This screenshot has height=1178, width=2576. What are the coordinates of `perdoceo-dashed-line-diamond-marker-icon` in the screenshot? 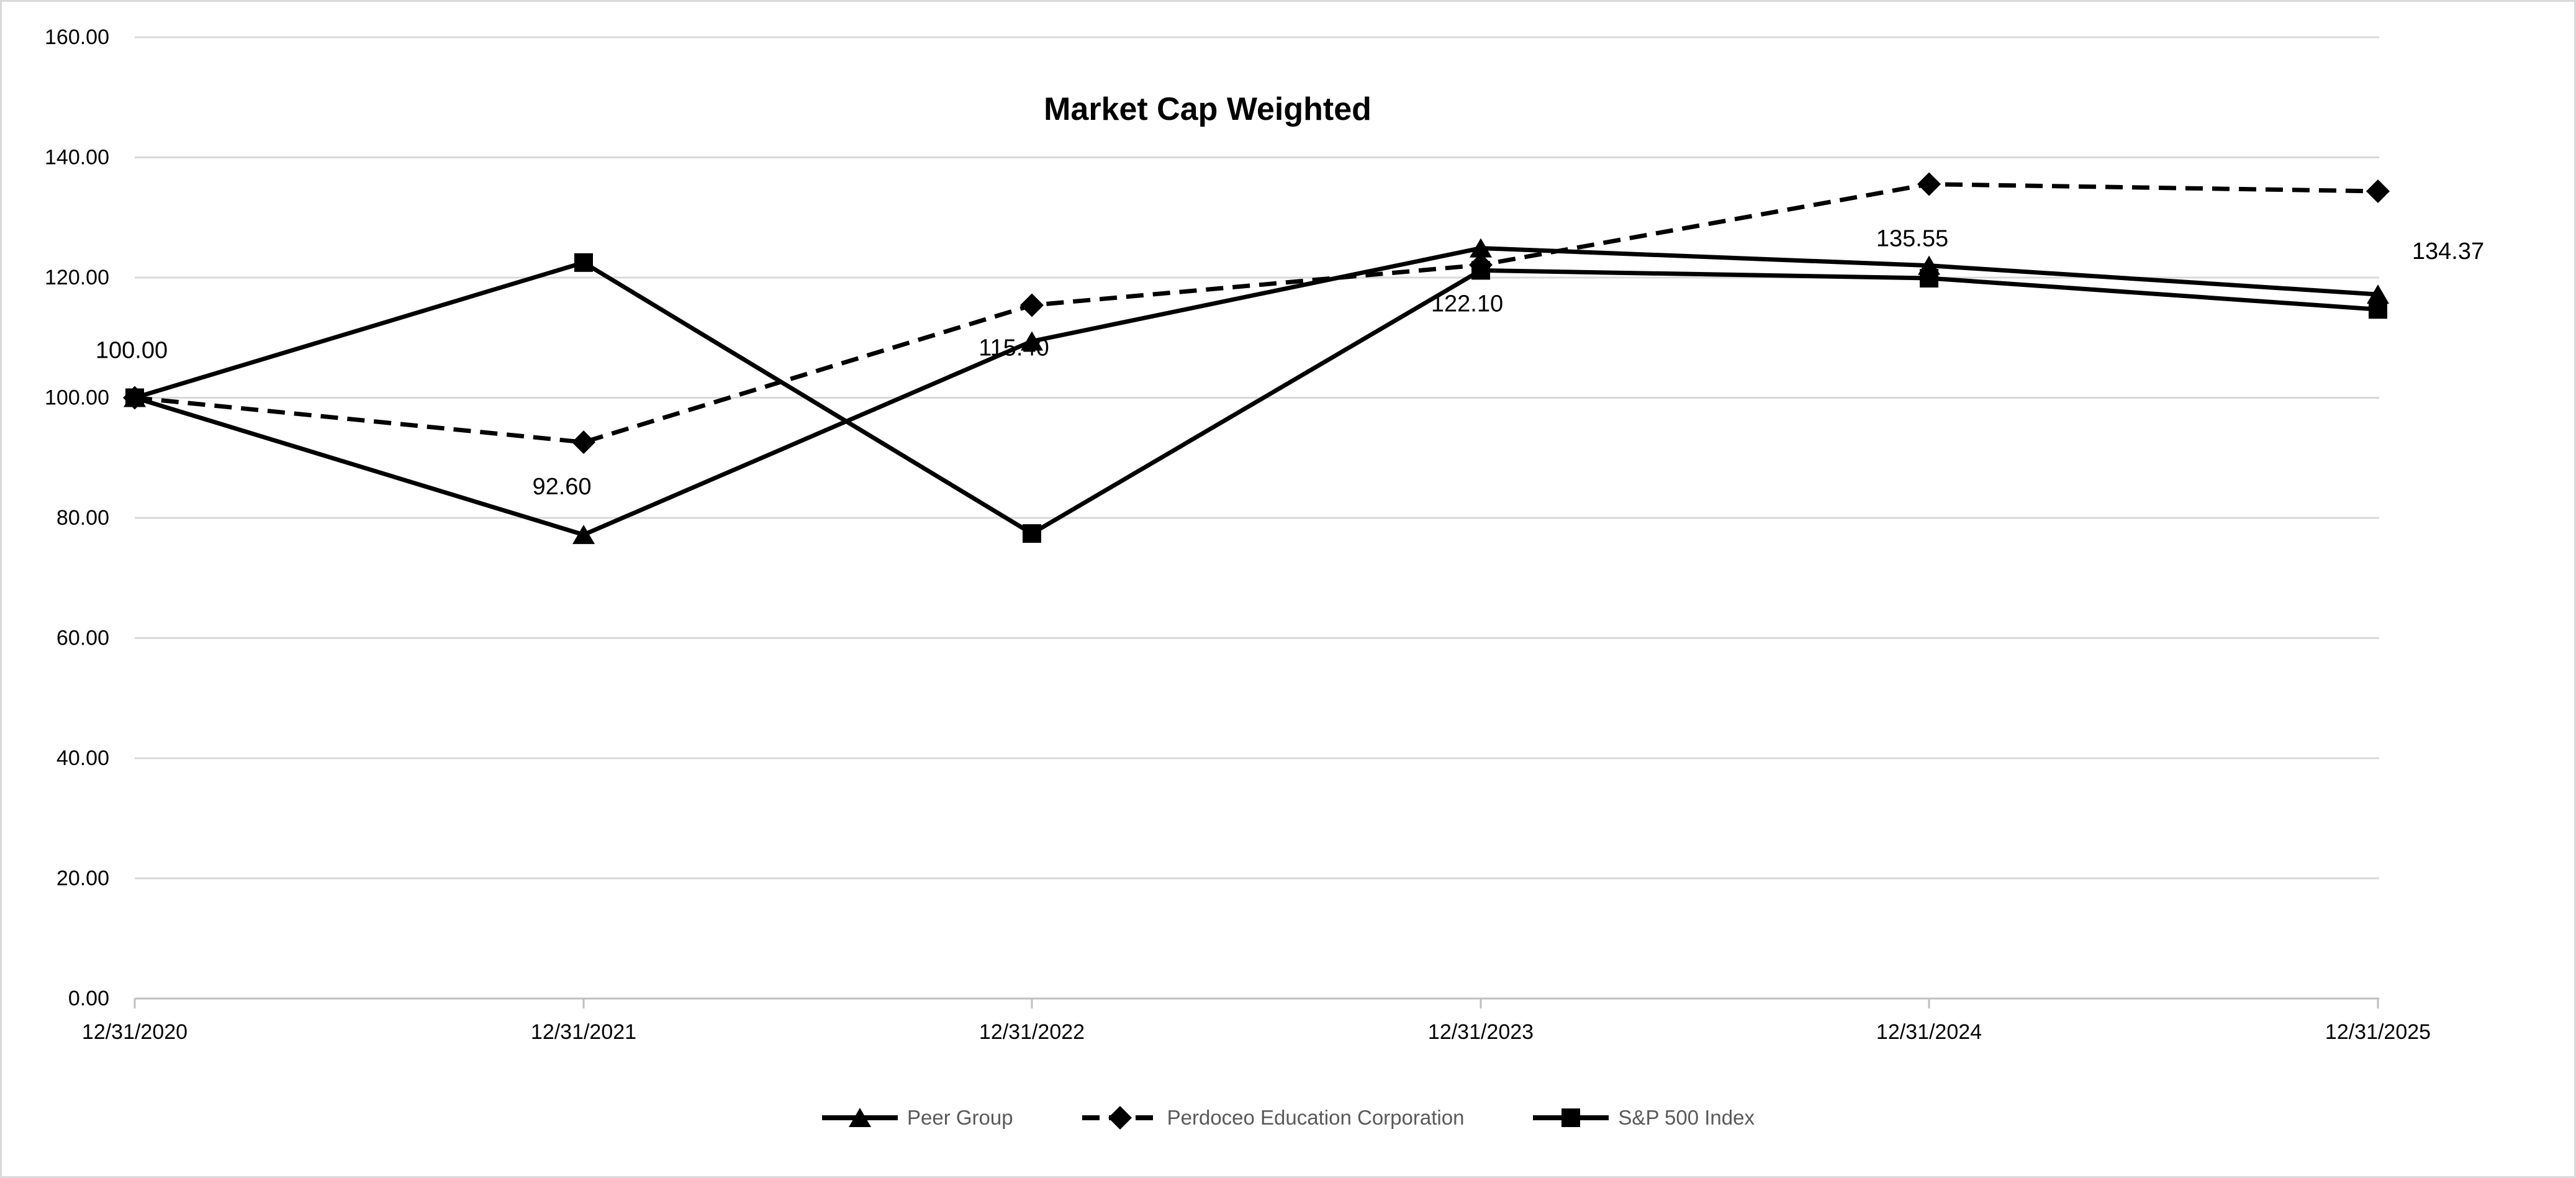 It's located at (1120, 1118).